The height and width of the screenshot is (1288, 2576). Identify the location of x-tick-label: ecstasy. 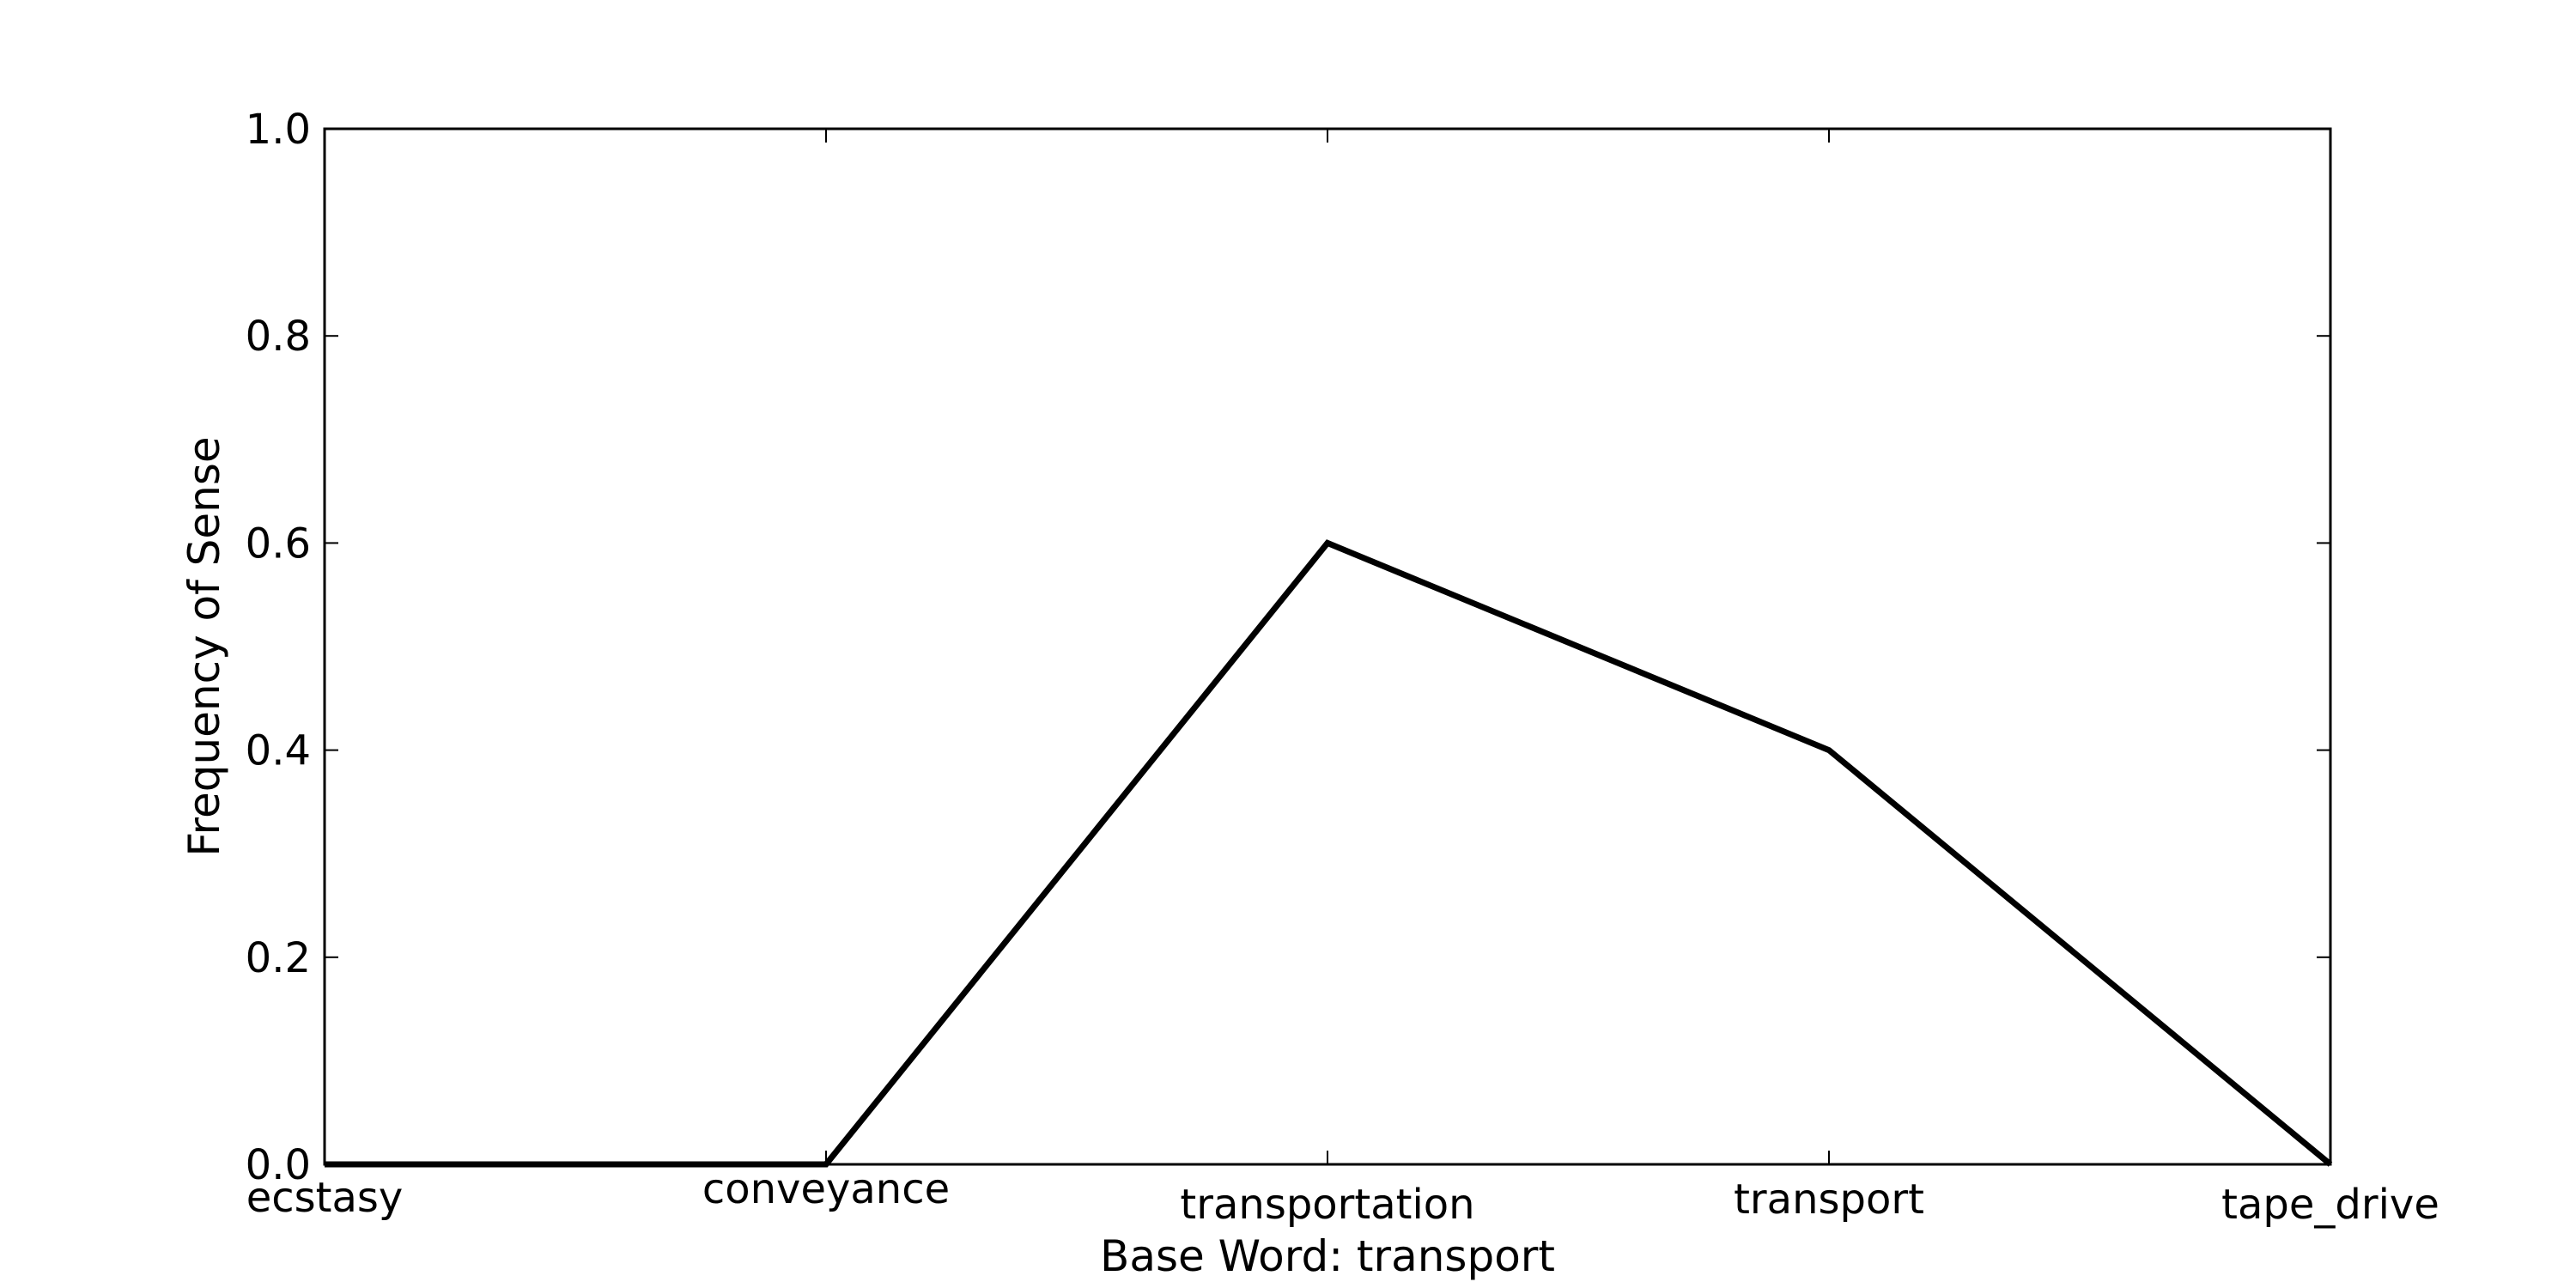
(325, 1198).